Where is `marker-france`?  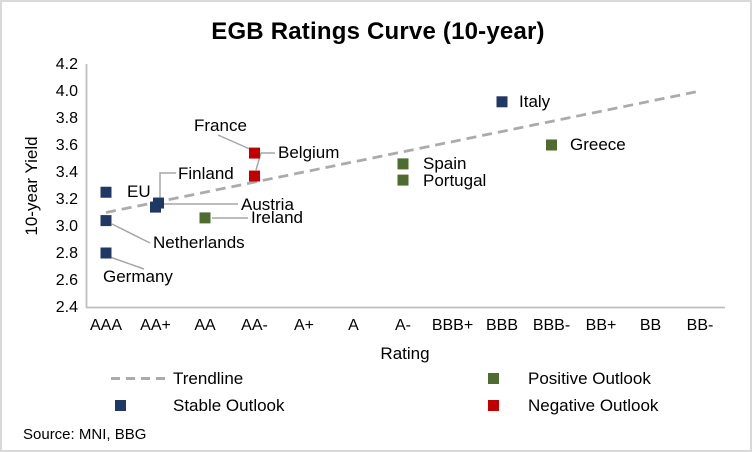
marker-france is located at coordinates (254, 153).